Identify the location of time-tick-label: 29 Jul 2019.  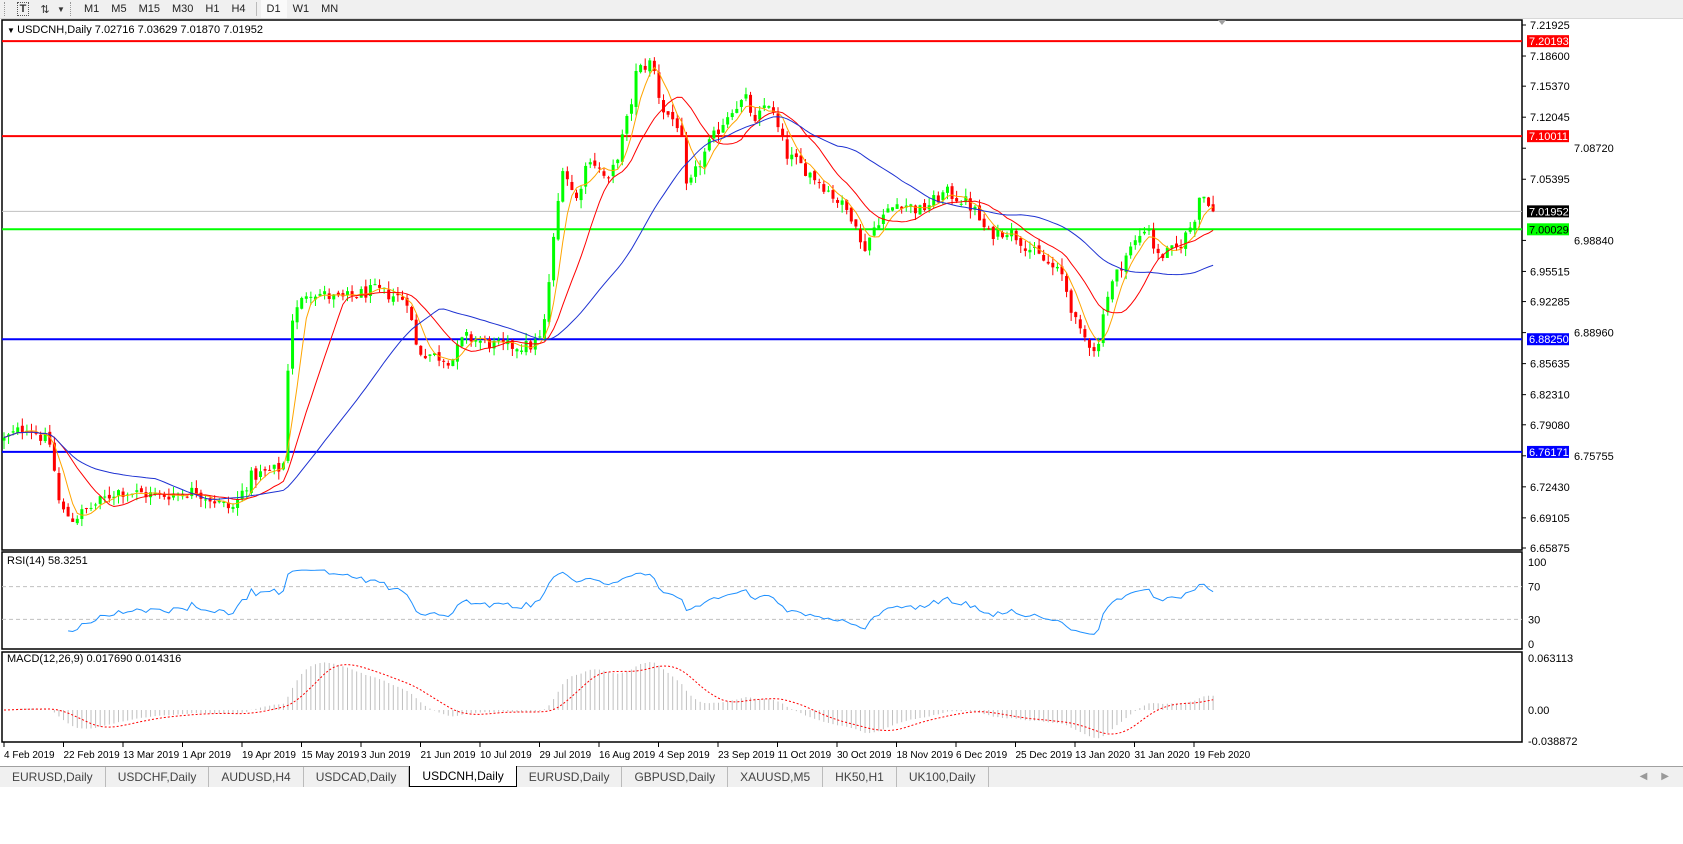
(566, 755).